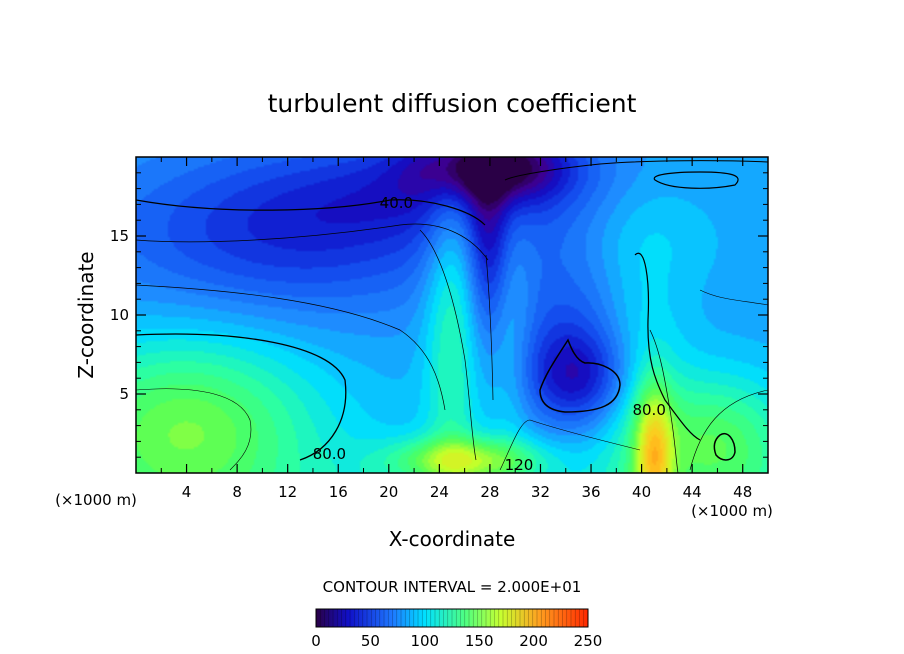 The width and height of the screenshot is (904, 654). Describe the element at coordinates (187, 492) in the screenshot. I see `x-tick-label: 4` at that location.